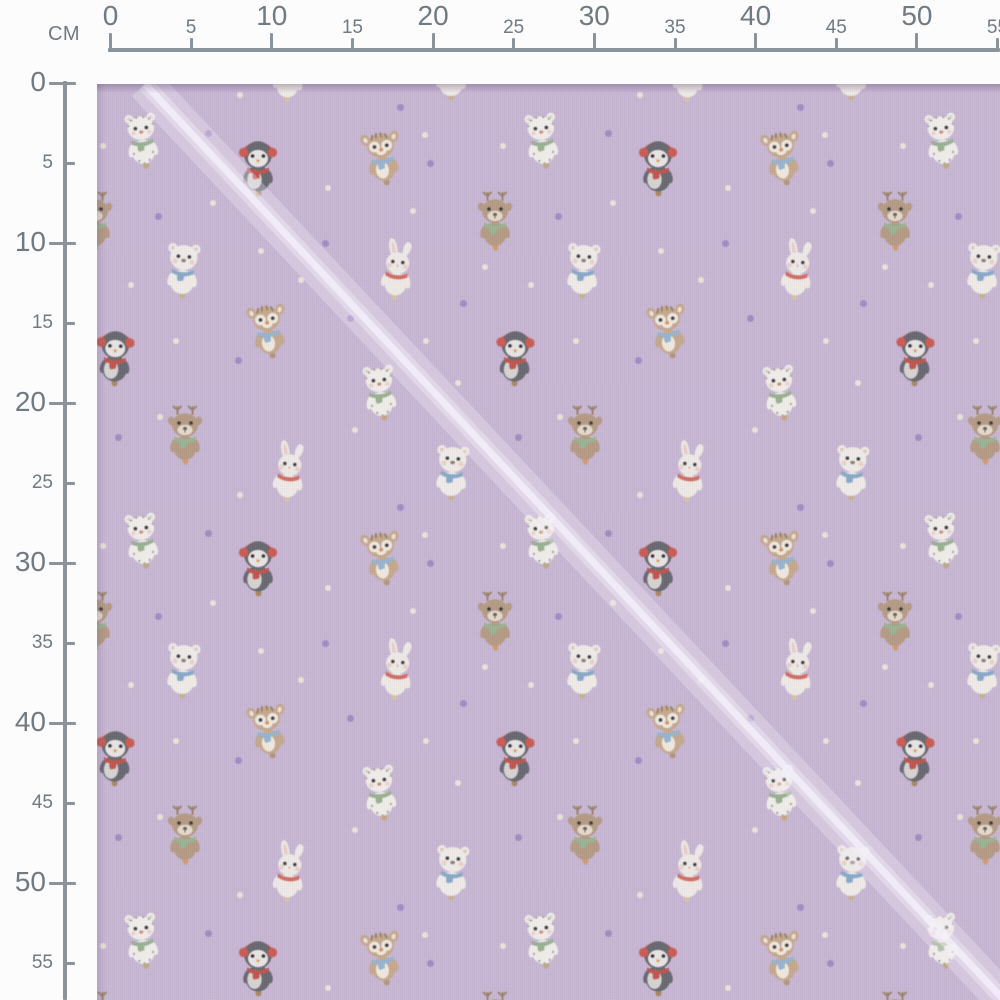 This screenshot has width=1000, height=1000. What do you see at coordinates (993, 27) in the screenshot?
I see `ruler-label-55cm-top: 55` at bounding box center [993, 27].